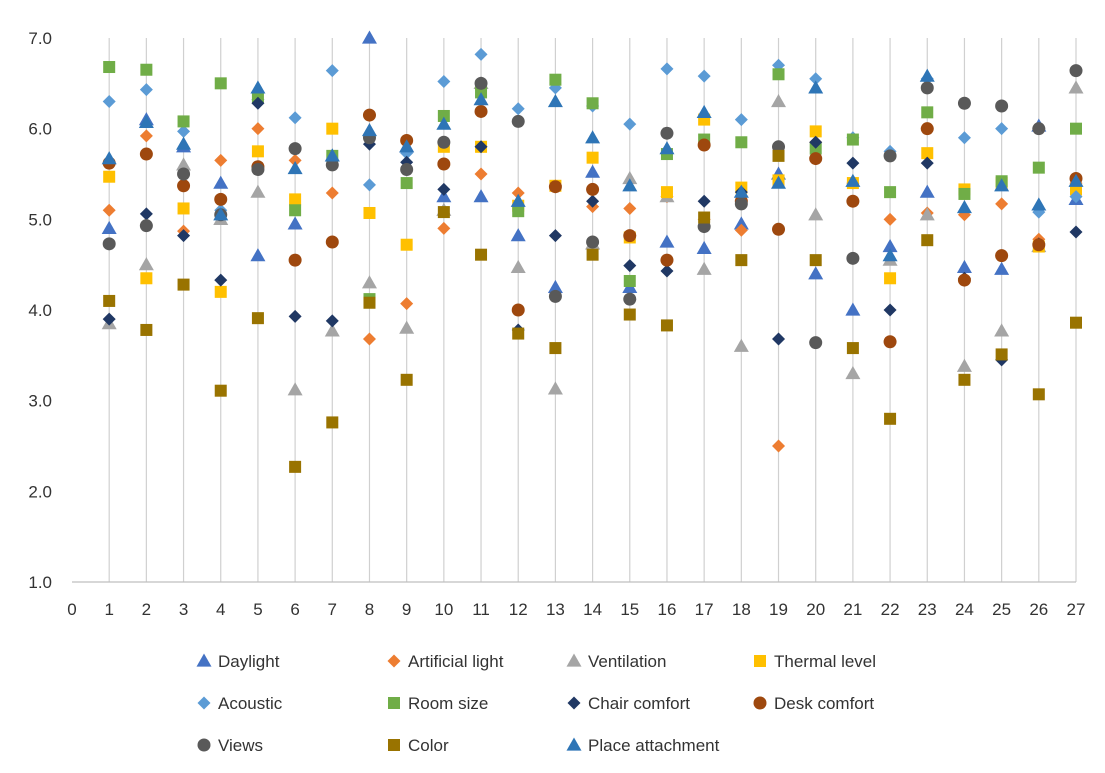 The width and height of the screenshot is (1105, 773). What do you see at coordinates (825, 661) in the screenshot?
I see `legend-label: Thermal level` at bounding box center [825, 661].